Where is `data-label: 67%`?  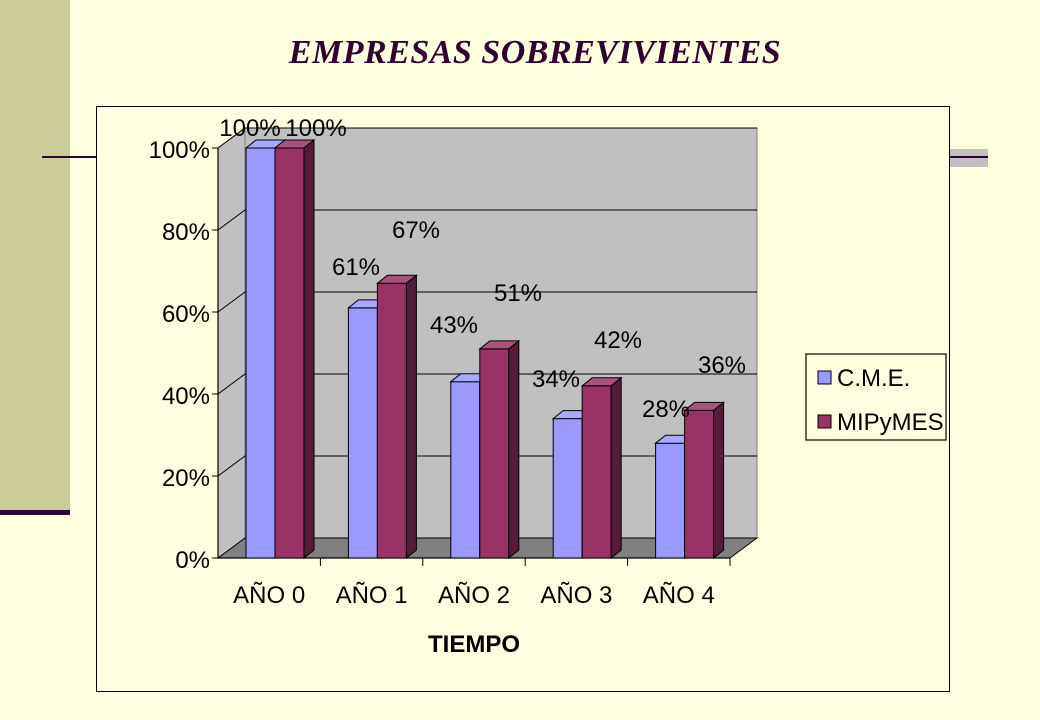 data-label: 67% is located at coordinates (416, 230).